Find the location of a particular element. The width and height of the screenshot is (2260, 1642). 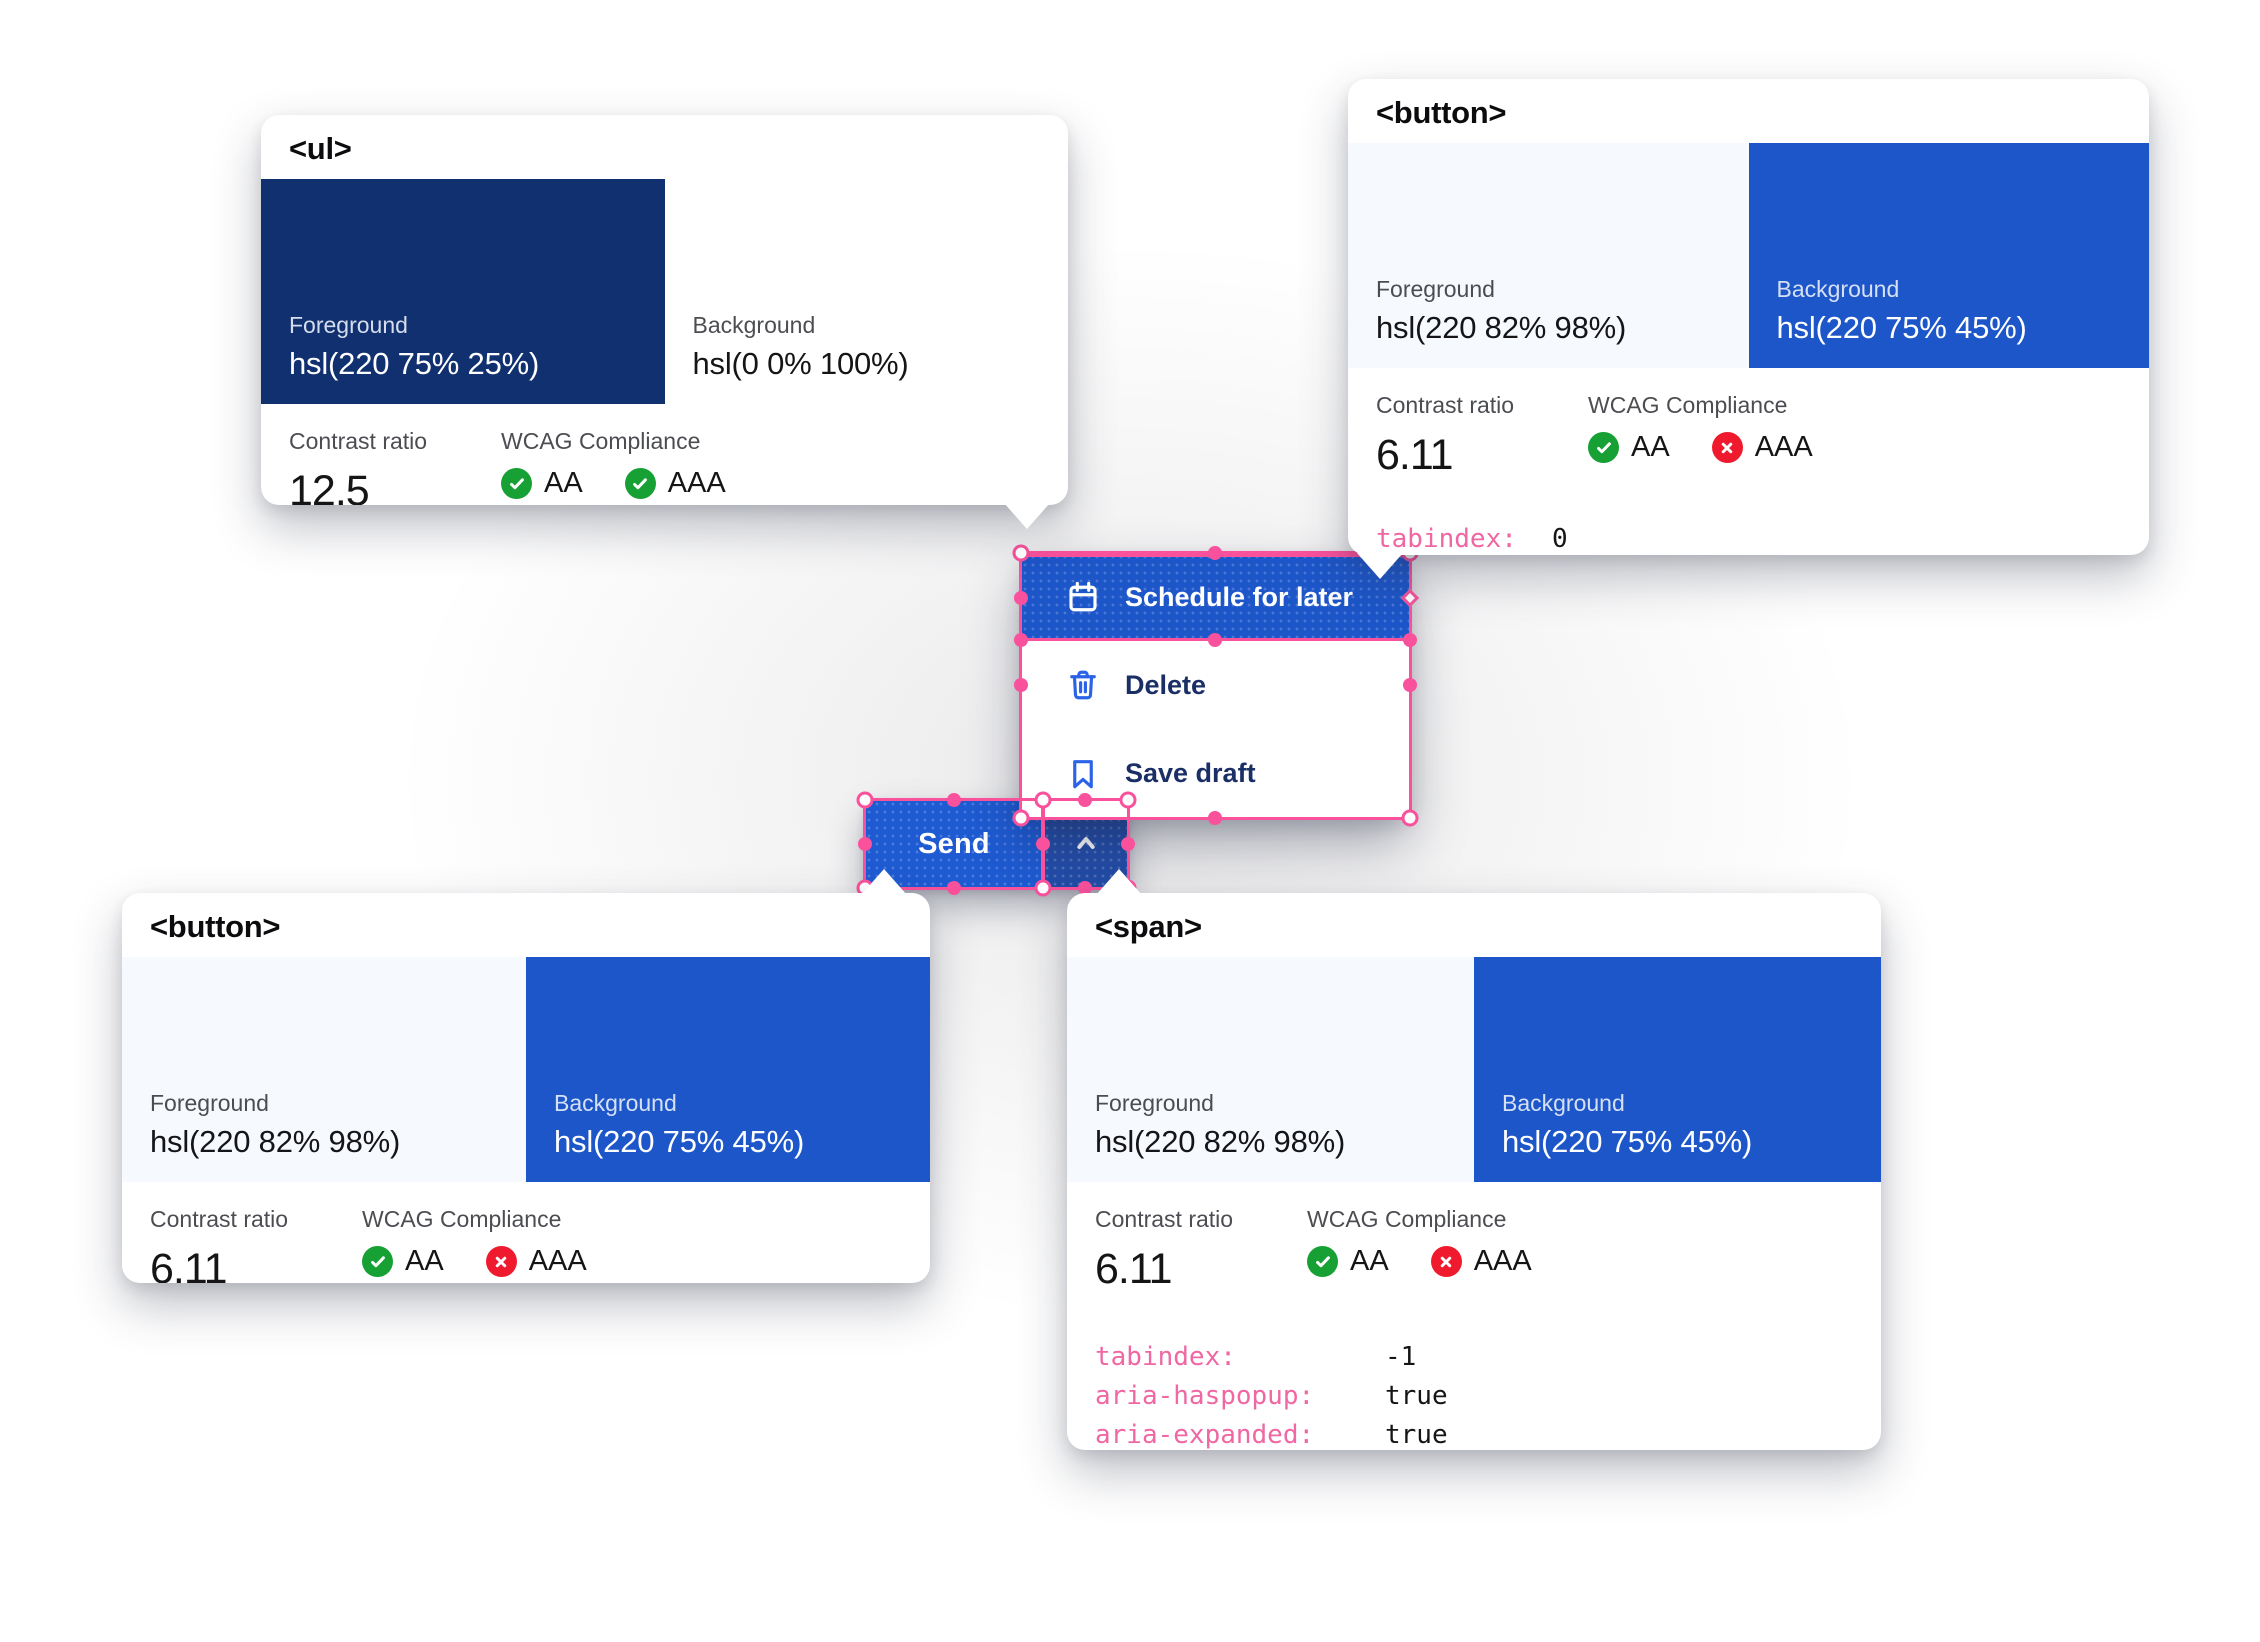

menu-item-save-draft: Save draft is located at coordinates (1215, 773).